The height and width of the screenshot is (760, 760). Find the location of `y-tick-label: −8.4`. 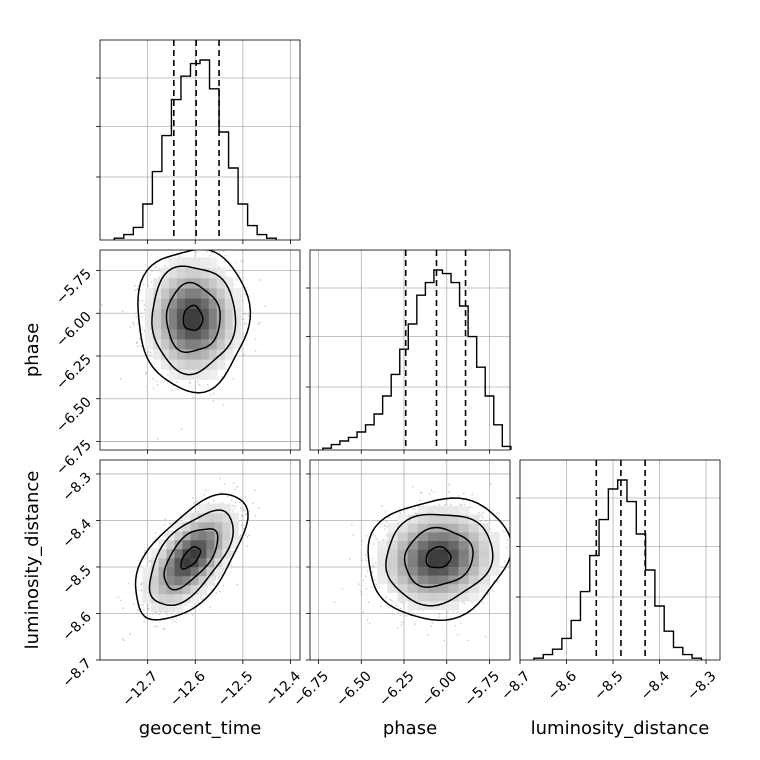

y-tick-label: −8.4 is located at coordinates (76, 533).